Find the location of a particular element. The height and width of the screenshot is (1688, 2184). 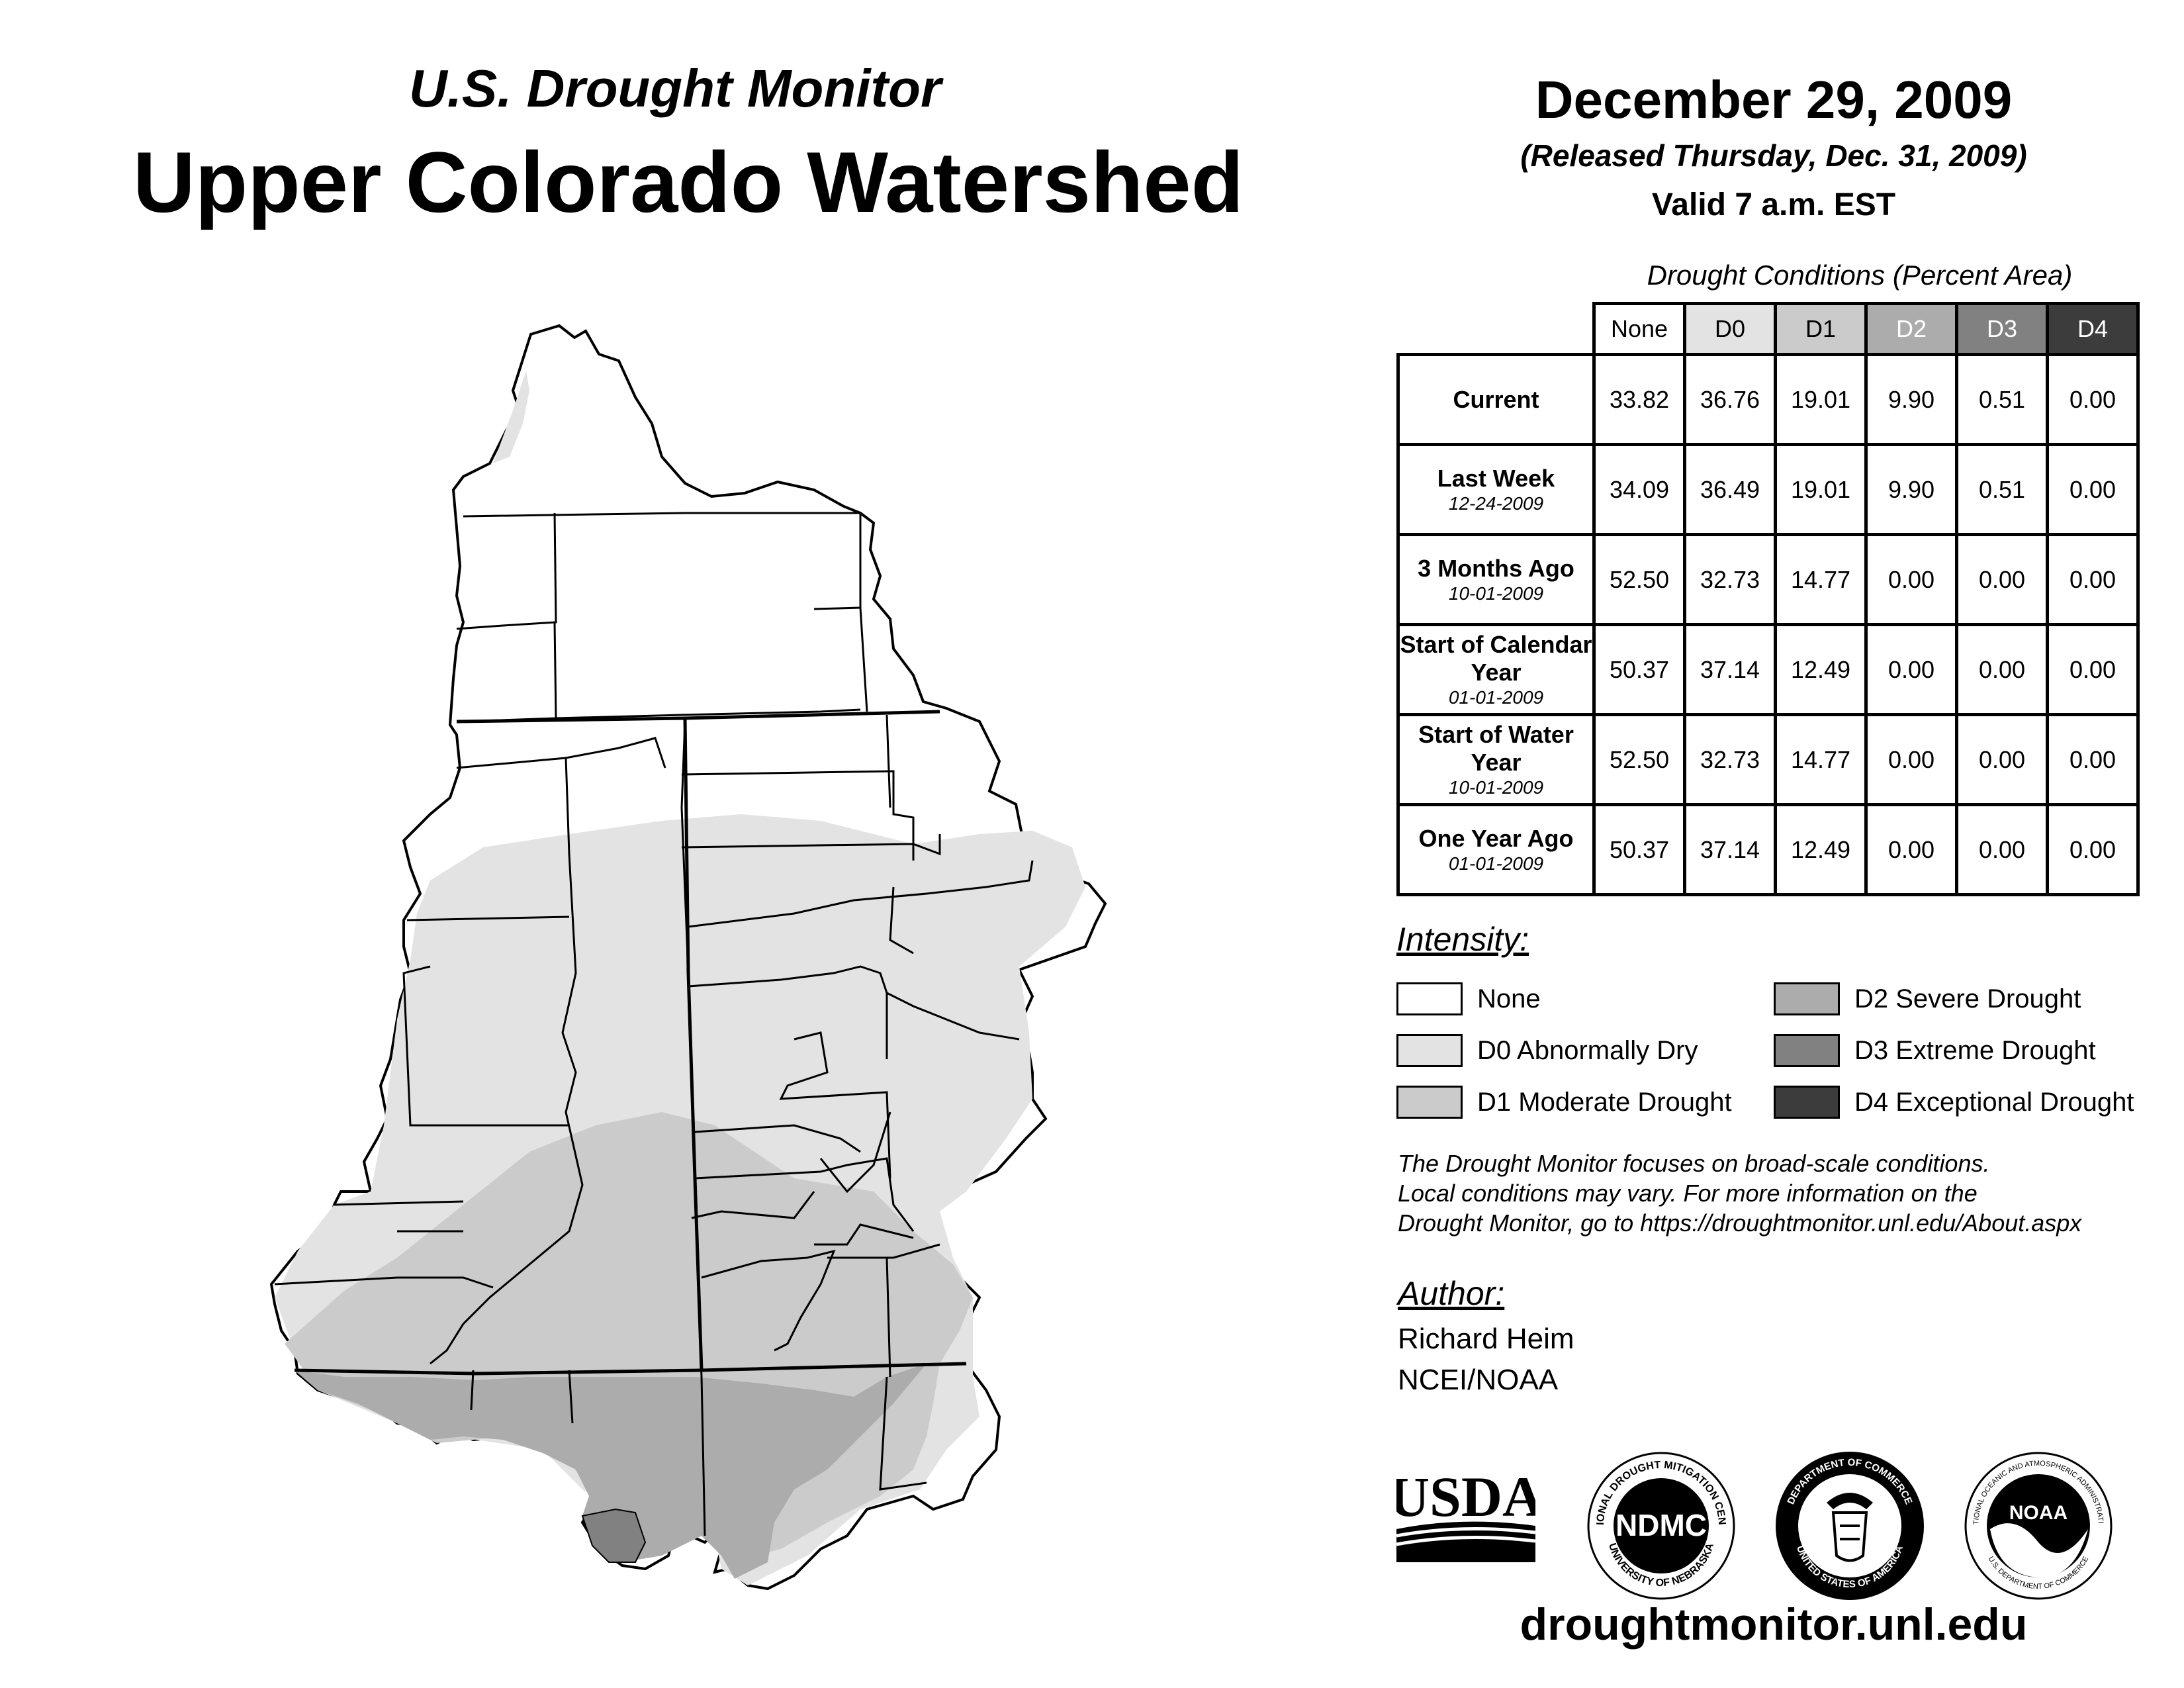

row-label-text: 3 Months Ago is located at coordinates (1496, 568).